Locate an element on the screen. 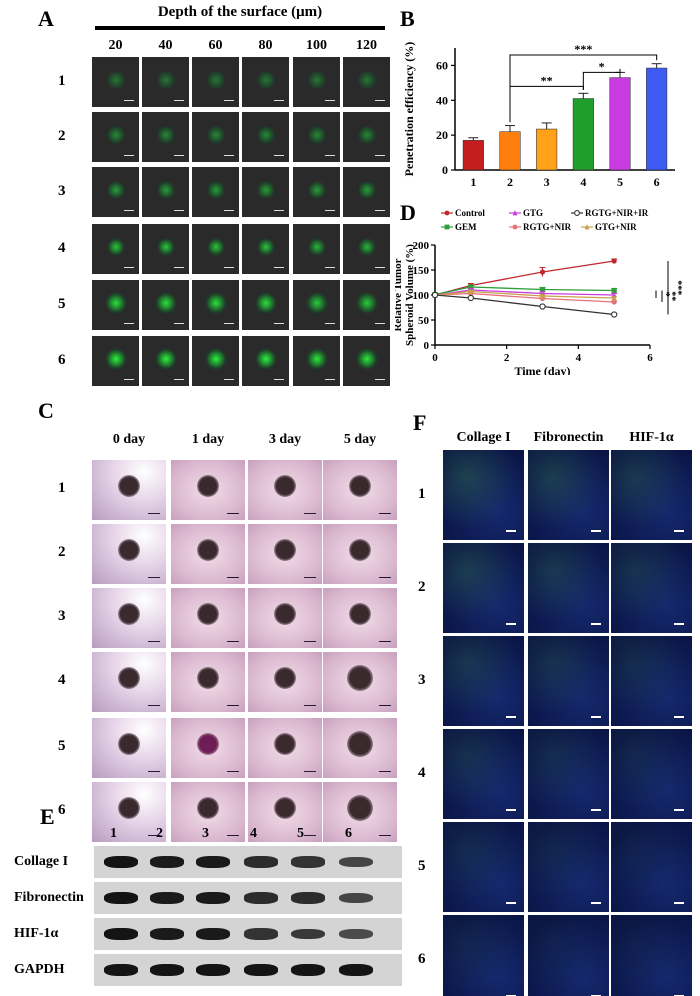 The width and height of the screenshot is (700, 996). depth-label: 40 is located at coordinates (165, 45).